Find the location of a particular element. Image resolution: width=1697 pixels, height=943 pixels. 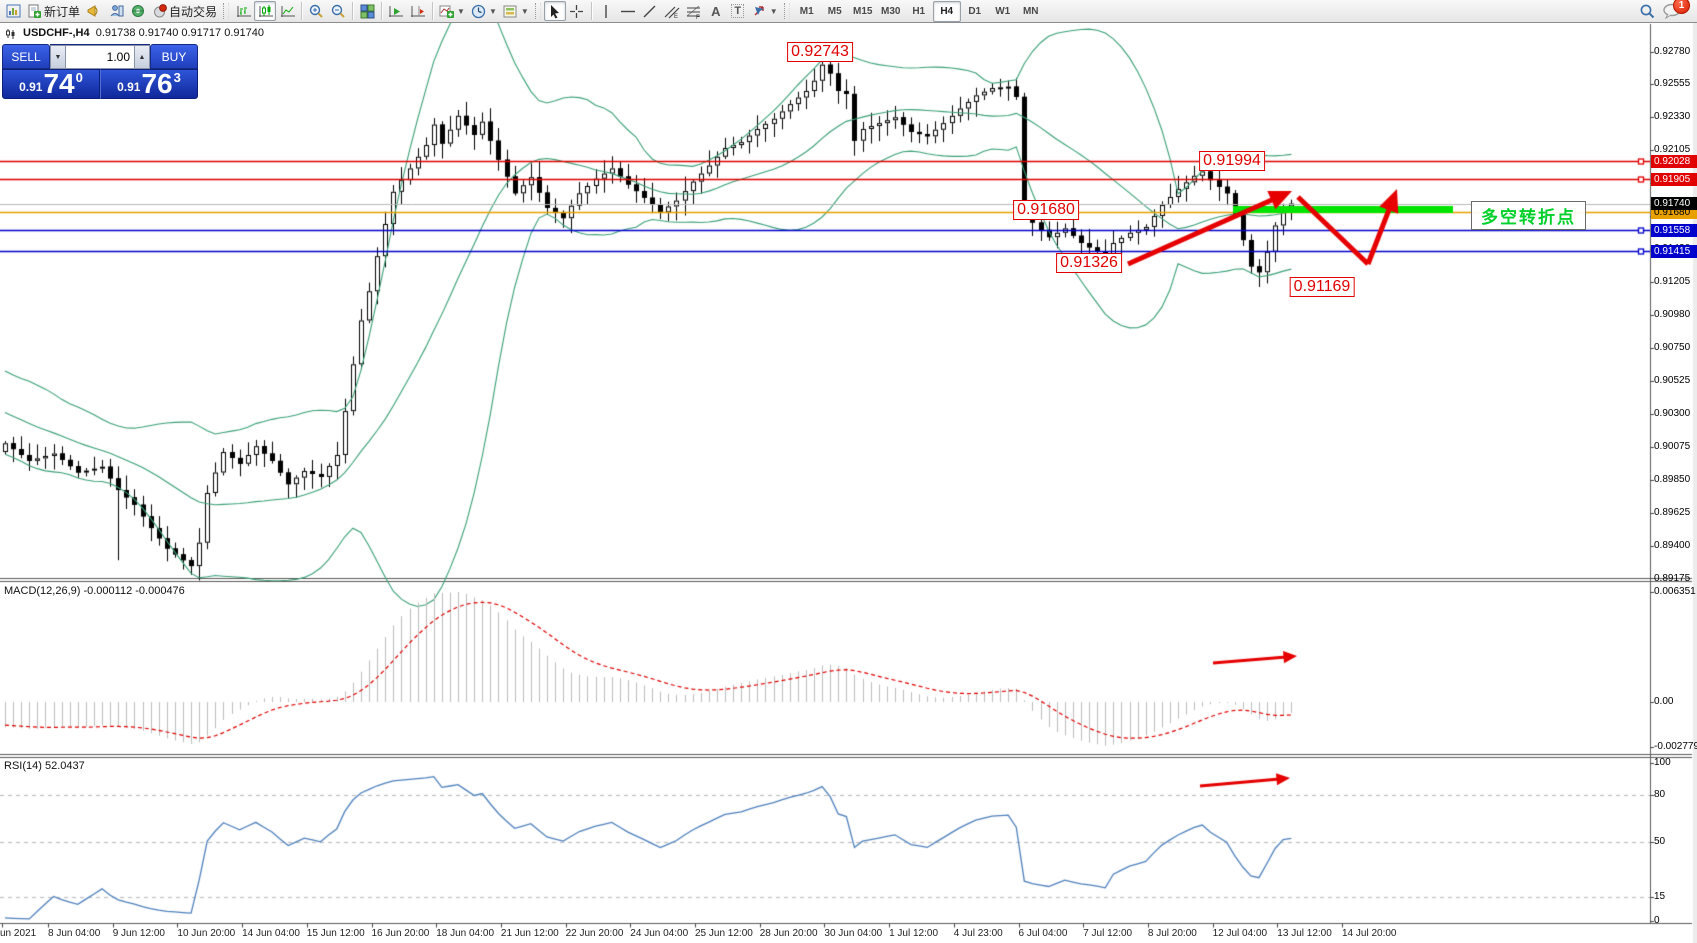

timeframe-button-h1: H1 is located at coordinates (919, 11).